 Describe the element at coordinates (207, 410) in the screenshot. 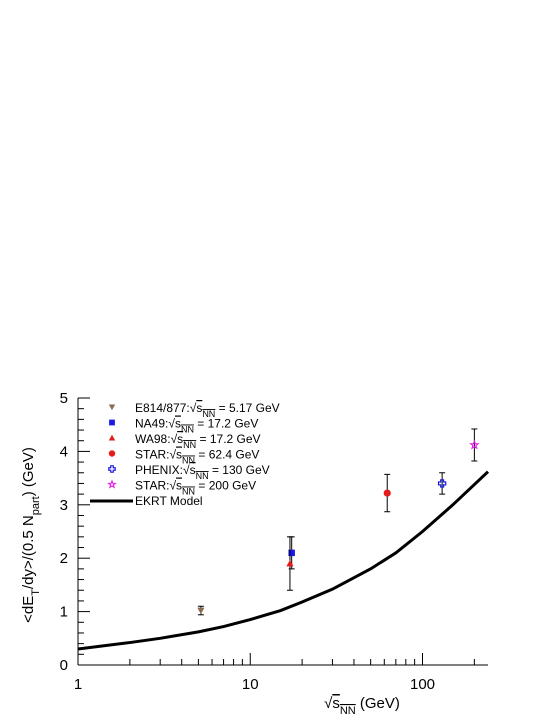

I see `legend-label: E814/877:√sNN = 5.17 GeV` at that location.